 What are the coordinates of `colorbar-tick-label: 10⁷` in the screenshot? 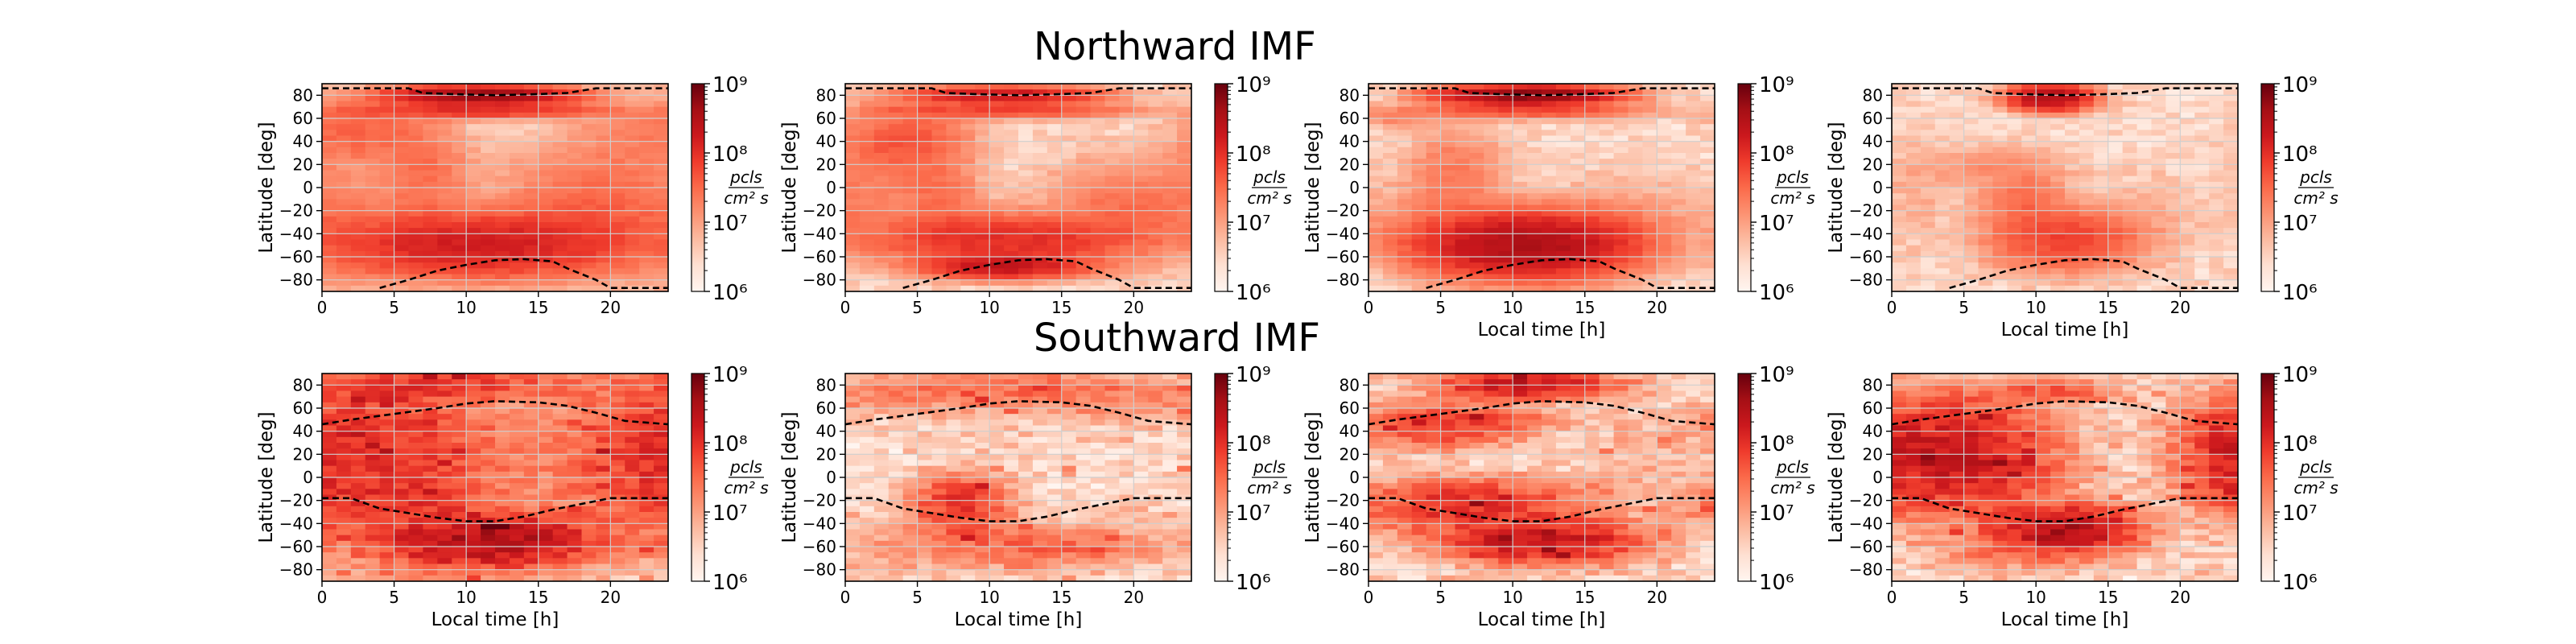 It's located at (730, 514).